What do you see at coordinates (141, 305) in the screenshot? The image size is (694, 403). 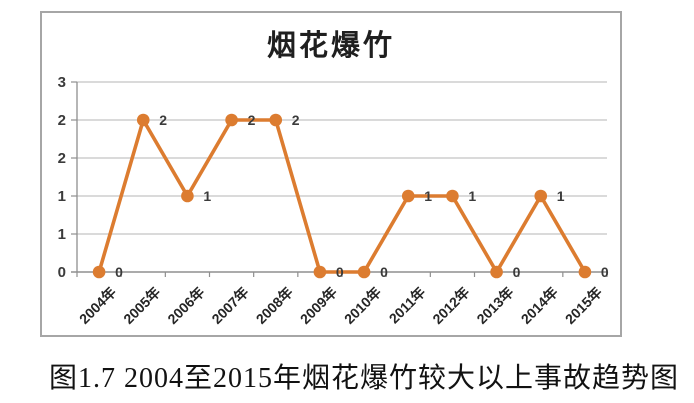 I see `x-tick-label: 2005年` at bounding box center [141, 305].